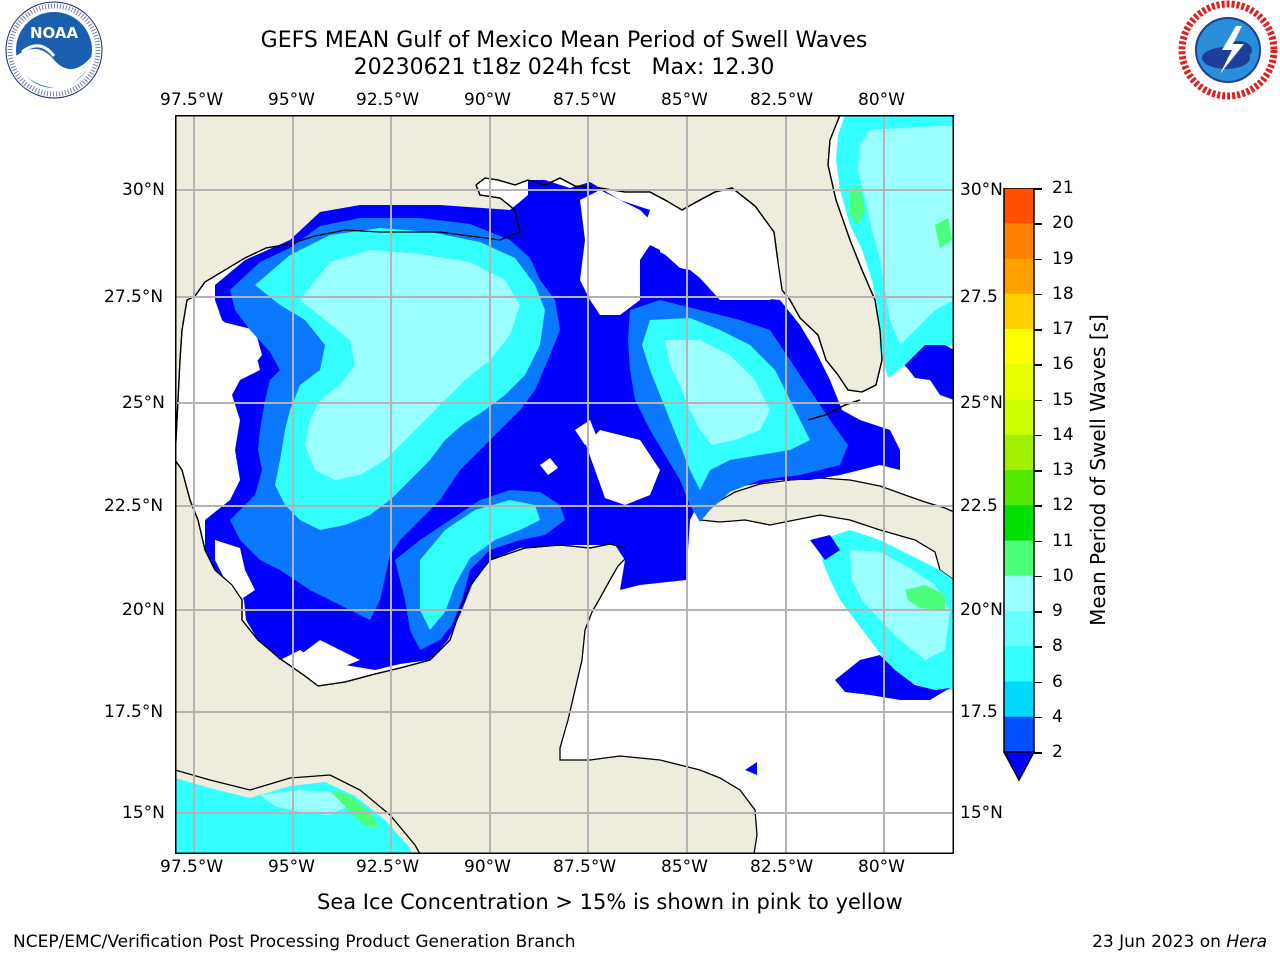 The image size is (1280, 960). I want to click on colorbar-tick-label: 15, so click(1063, 399).